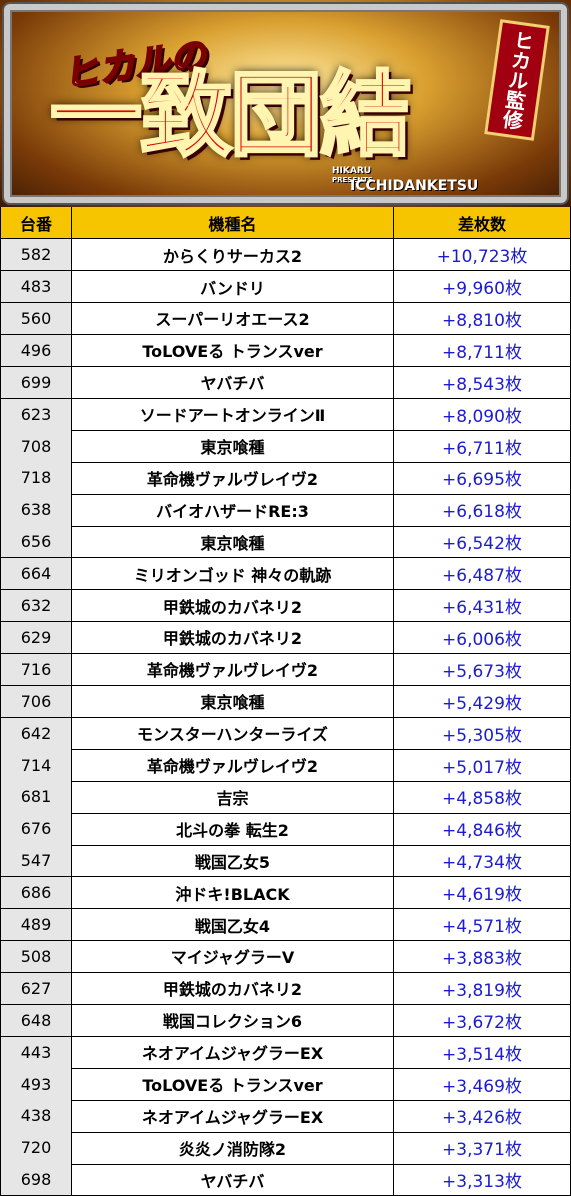 The width and height of the screenshot is (571, 1196). What do you see at coordinates (36, 670) in the screenshot?
I see `machine-number: 716` at bounding box center [36, 670].